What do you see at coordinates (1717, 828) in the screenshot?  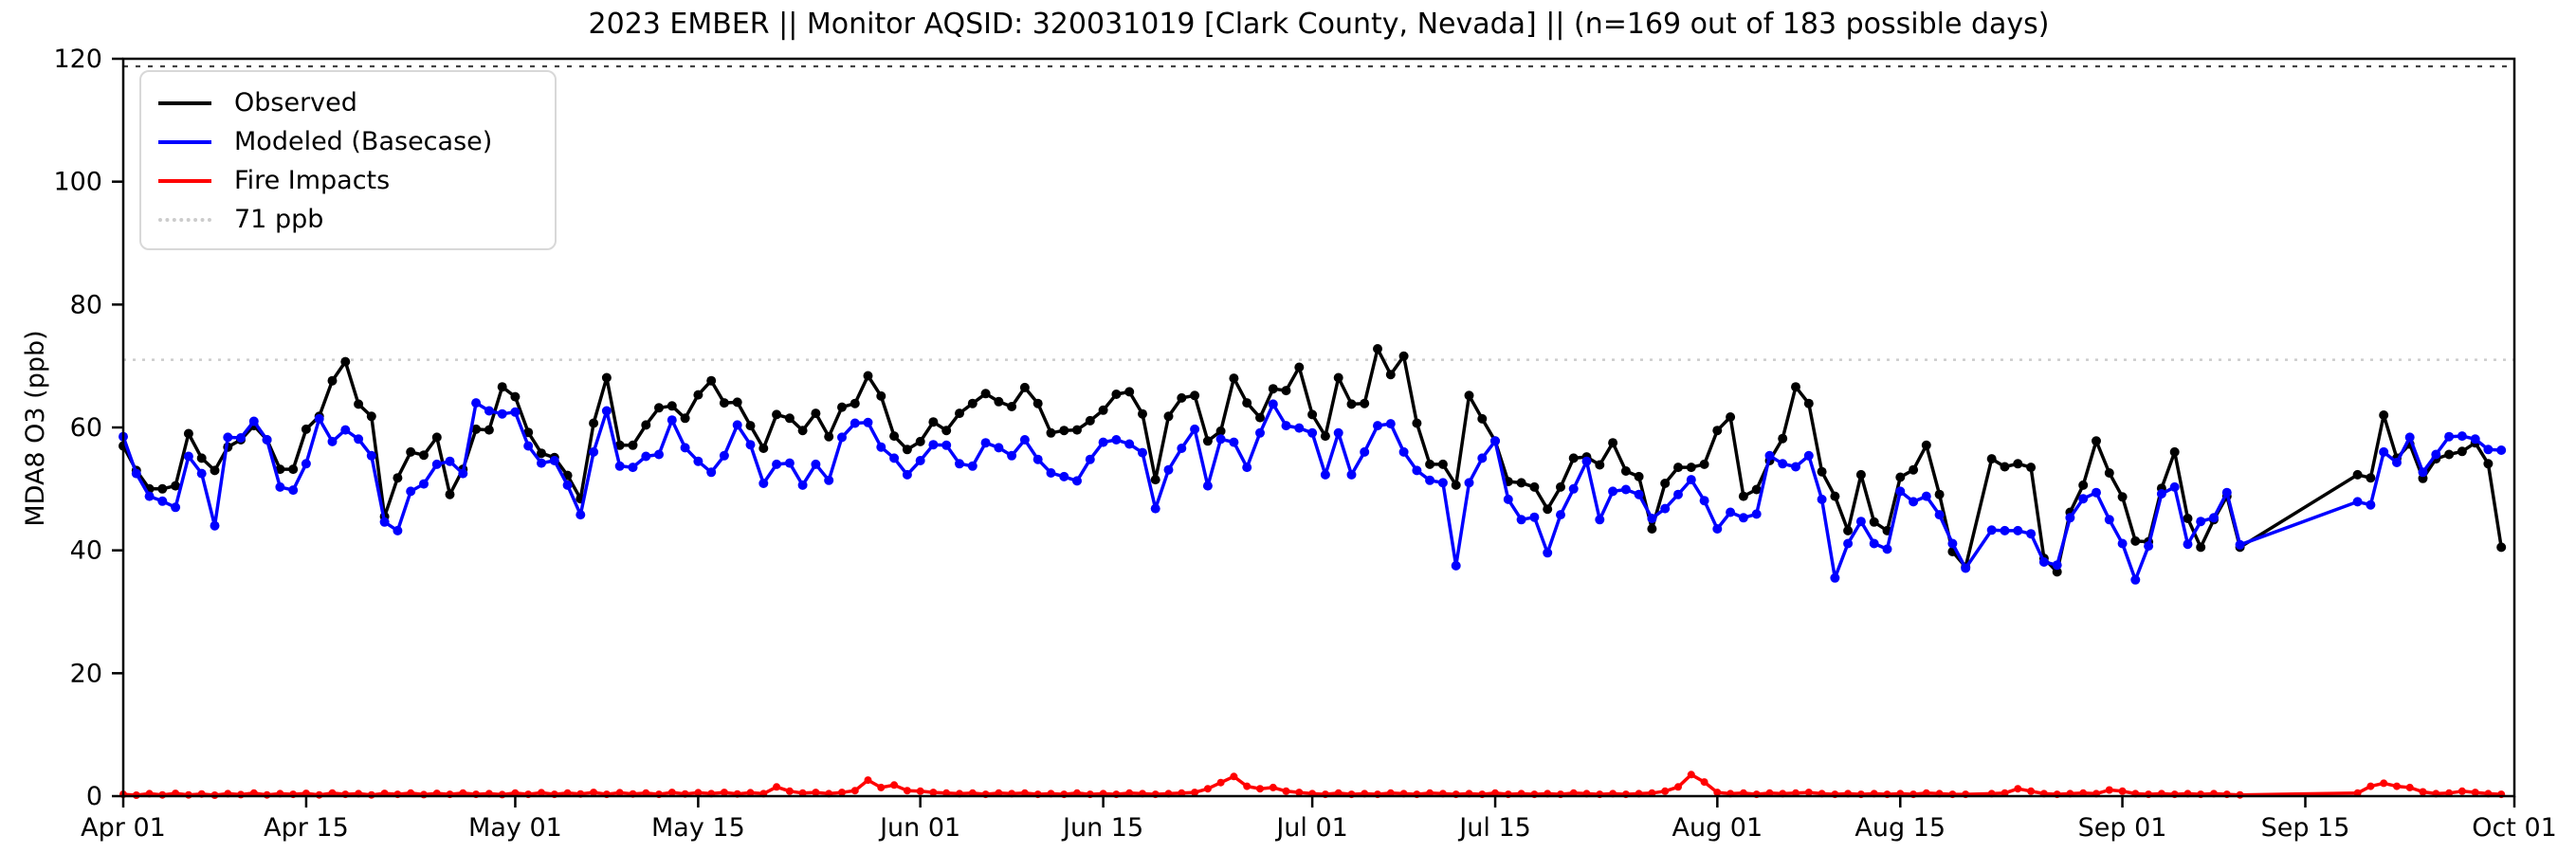 I see `x-tick-label: Aug 01` at bounding box center [1717, 828].